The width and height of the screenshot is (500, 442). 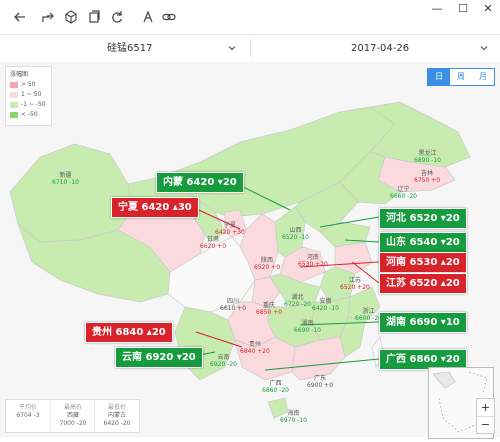 What do you see at coordinates (29, 114) in the screenshot?
I see `legend-label: < -50` at bounding box center [29, 114].